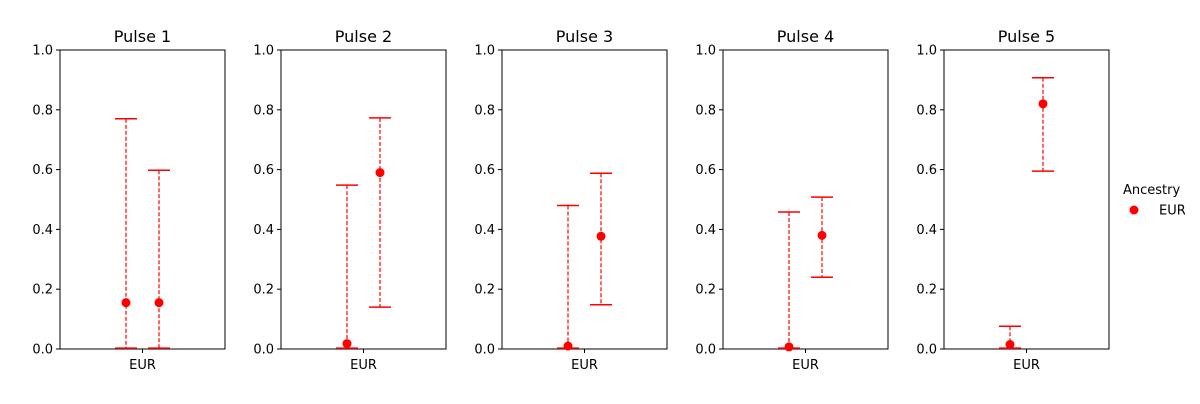 The image size is (1200, 404). I want to click on legend-title: Ancestry, so click(1151, 190).